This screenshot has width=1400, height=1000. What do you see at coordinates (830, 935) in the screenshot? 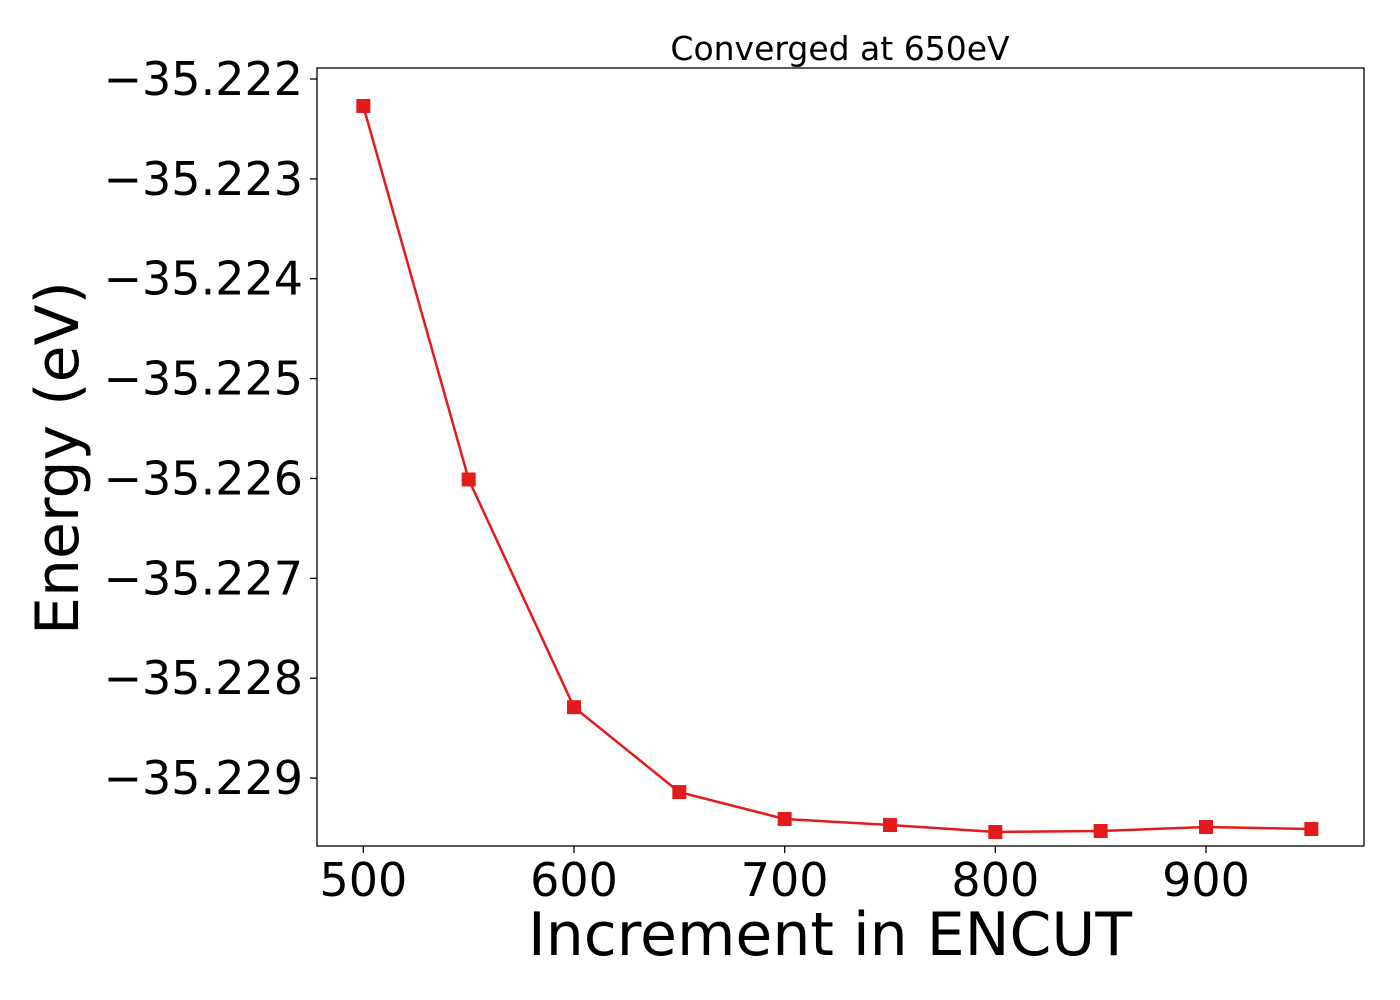
I see `x-axis-label: Increment in ENCUT` at bounding box center [830, 935].